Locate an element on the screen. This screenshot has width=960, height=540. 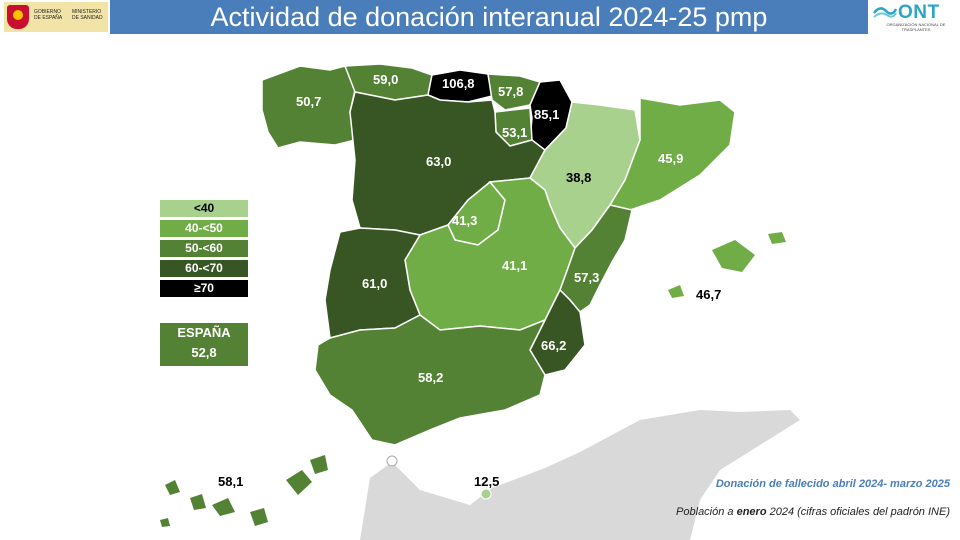
africa-landmass is located at coordinates (580, 475).